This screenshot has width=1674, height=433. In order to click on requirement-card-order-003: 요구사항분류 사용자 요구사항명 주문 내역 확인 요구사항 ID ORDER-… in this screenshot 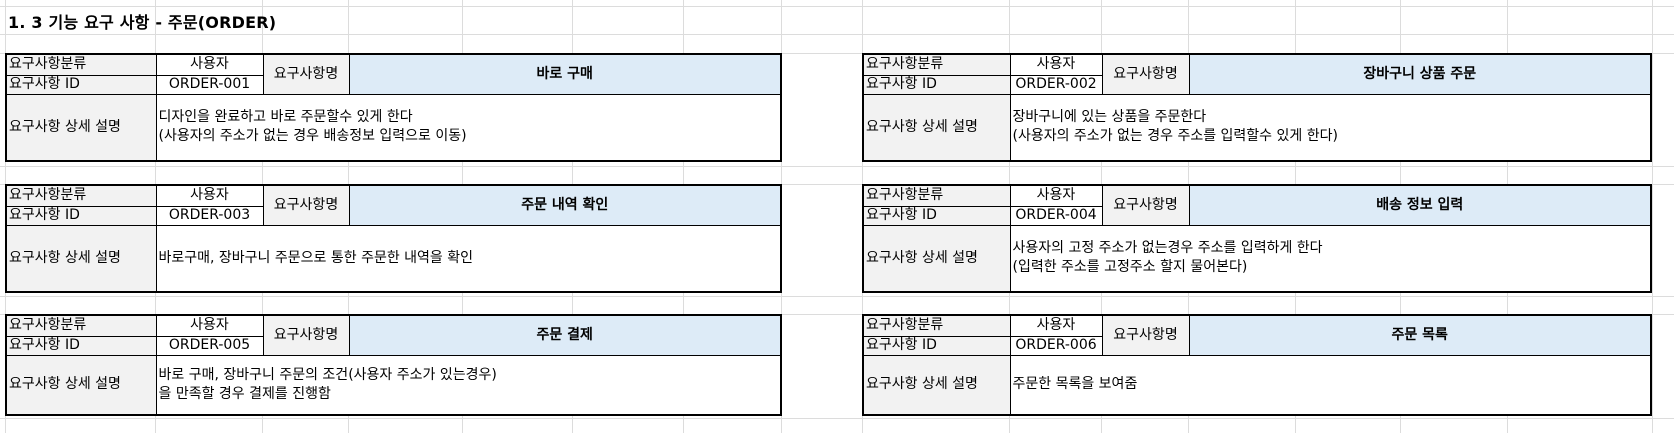, I will do `click(393, 238)`.